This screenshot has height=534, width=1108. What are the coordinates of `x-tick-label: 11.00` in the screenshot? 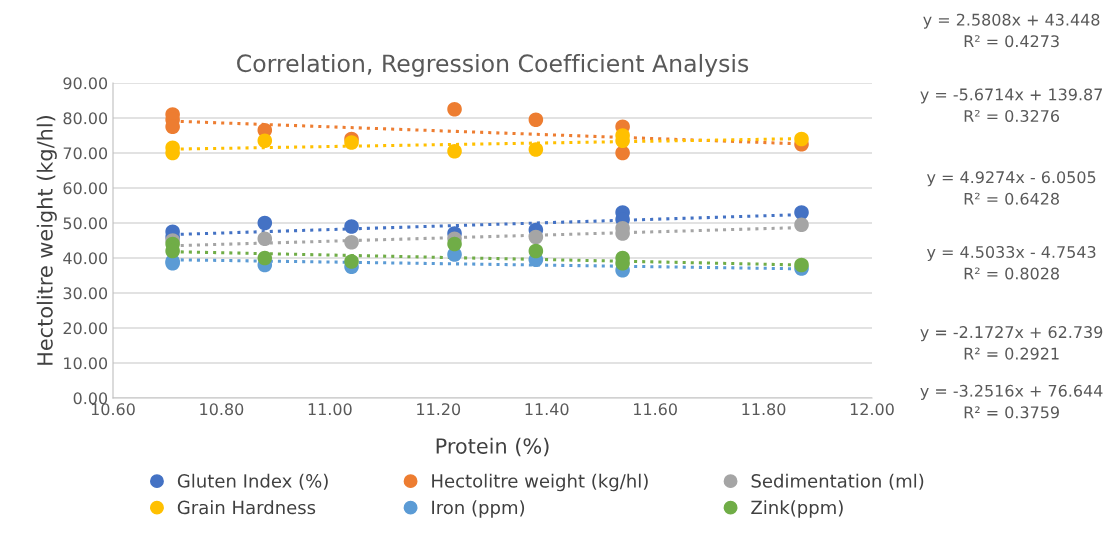 It's located at (330, 409).